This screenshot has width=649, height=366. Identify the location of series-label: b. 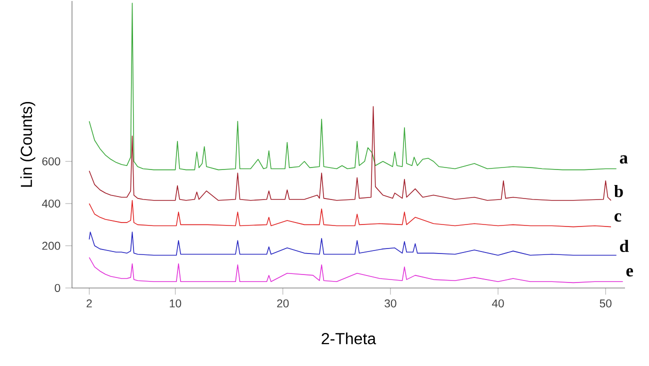
(618, 191).